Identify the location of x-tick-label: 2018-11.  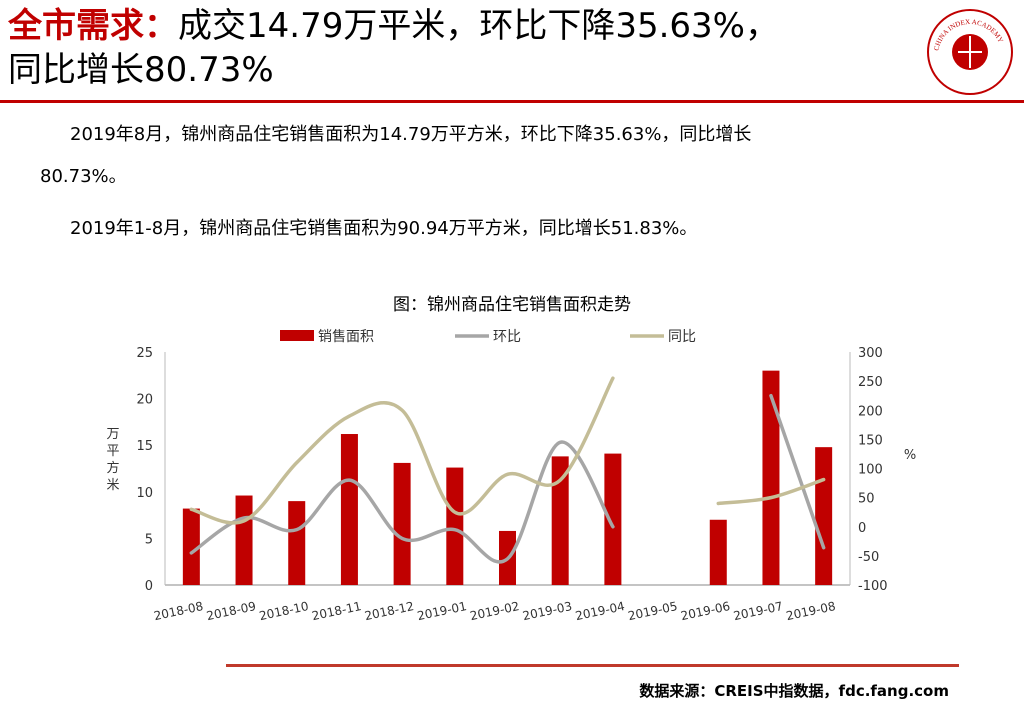
(337, 611).